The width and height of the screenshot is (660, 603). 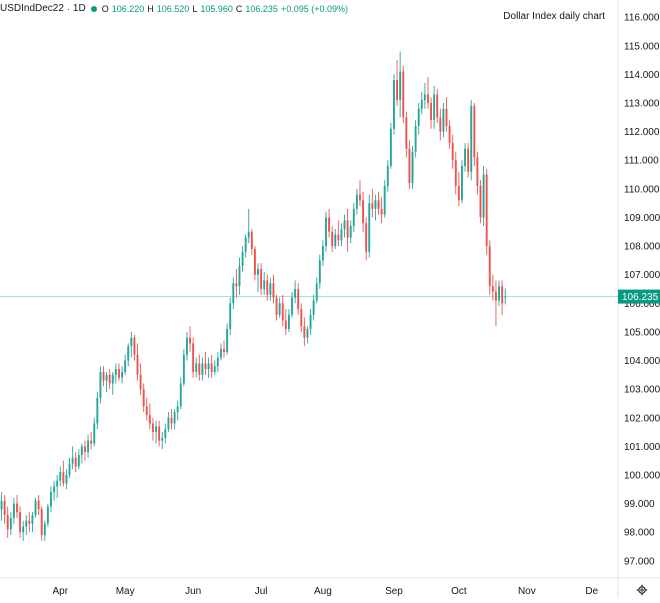 What do you see at coordinates (642, 189) in the screenshot?
I see `y-tick-label: 110.000` at bounding box center [642, 189].